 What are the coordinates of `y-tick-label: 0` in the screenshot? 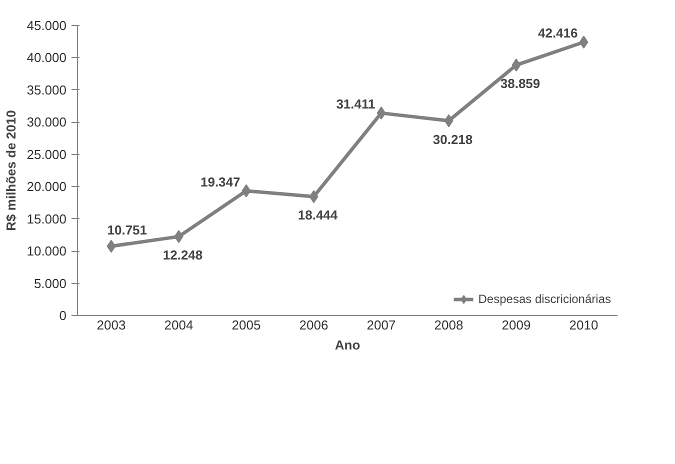 It's located at (63, 315).